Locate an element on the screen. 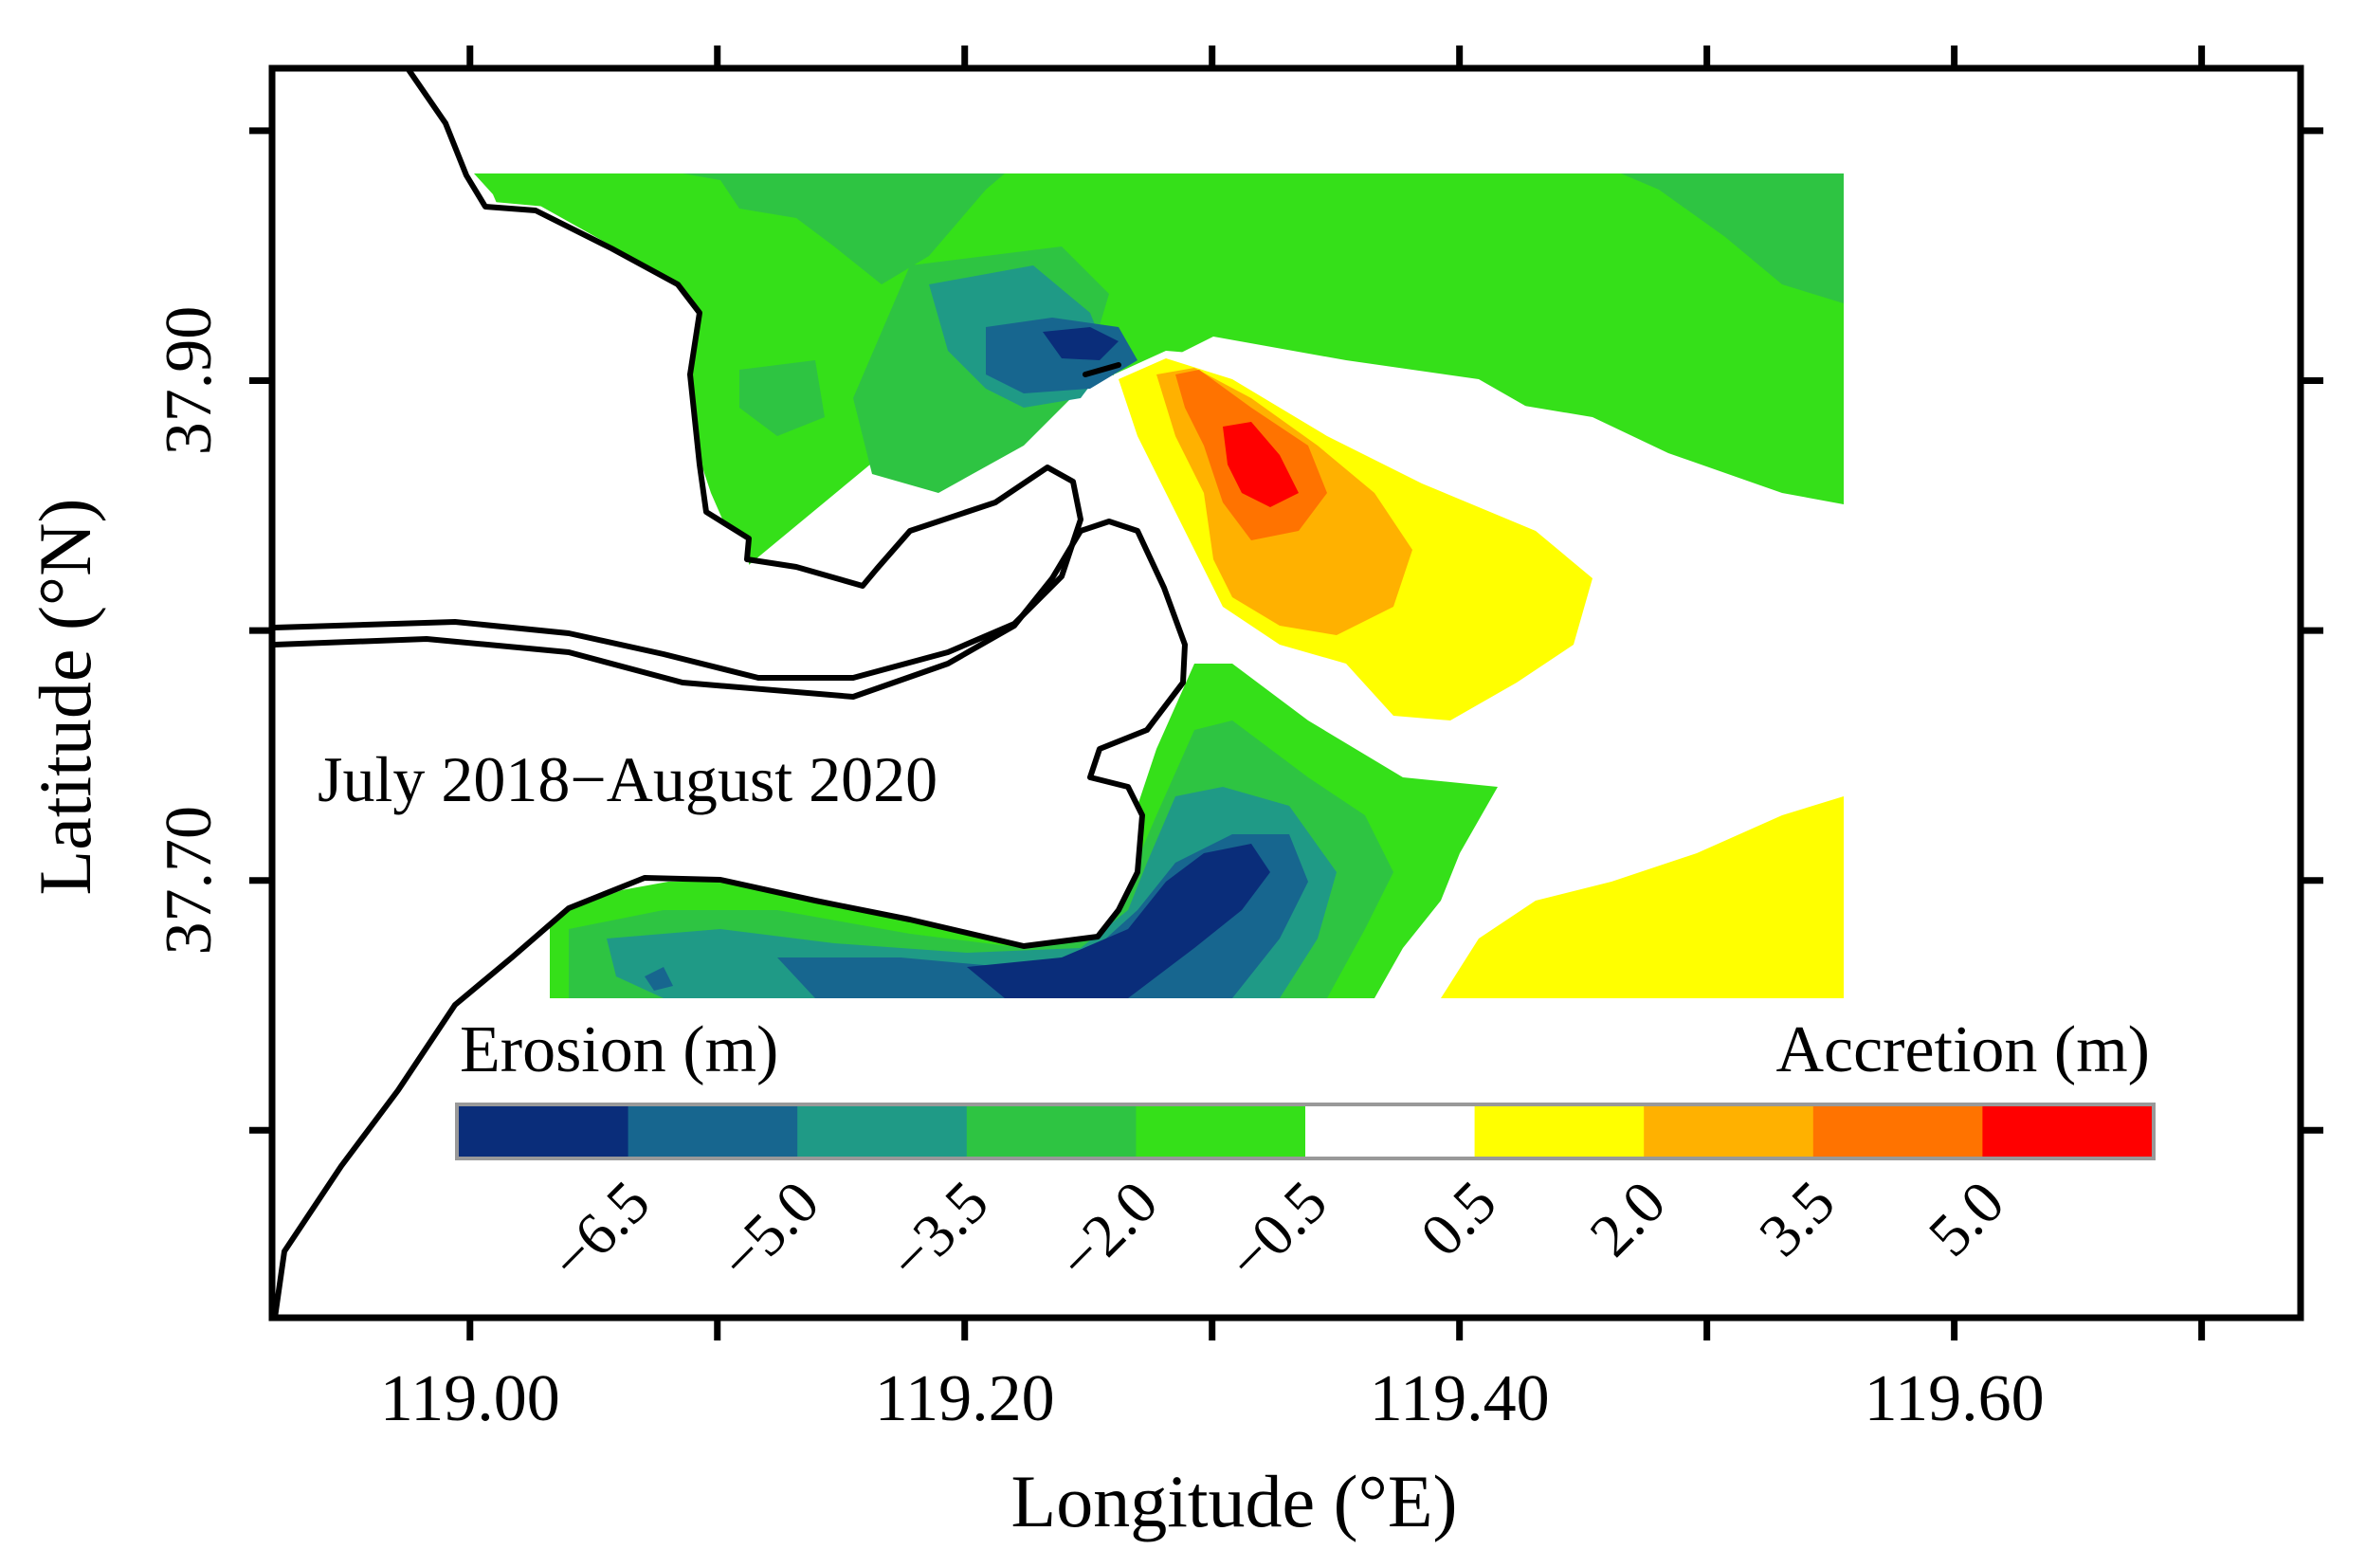  y-tick-label: 37.70 is located at coordinates (189, 881).